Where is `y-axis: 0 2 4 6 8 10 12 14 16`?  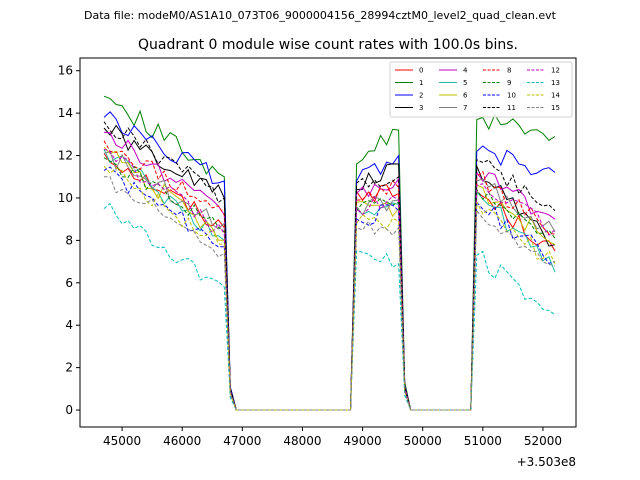
y-axis: 0 2 4 6 8 10 12 14 16 is located at coordinates (69, 240).